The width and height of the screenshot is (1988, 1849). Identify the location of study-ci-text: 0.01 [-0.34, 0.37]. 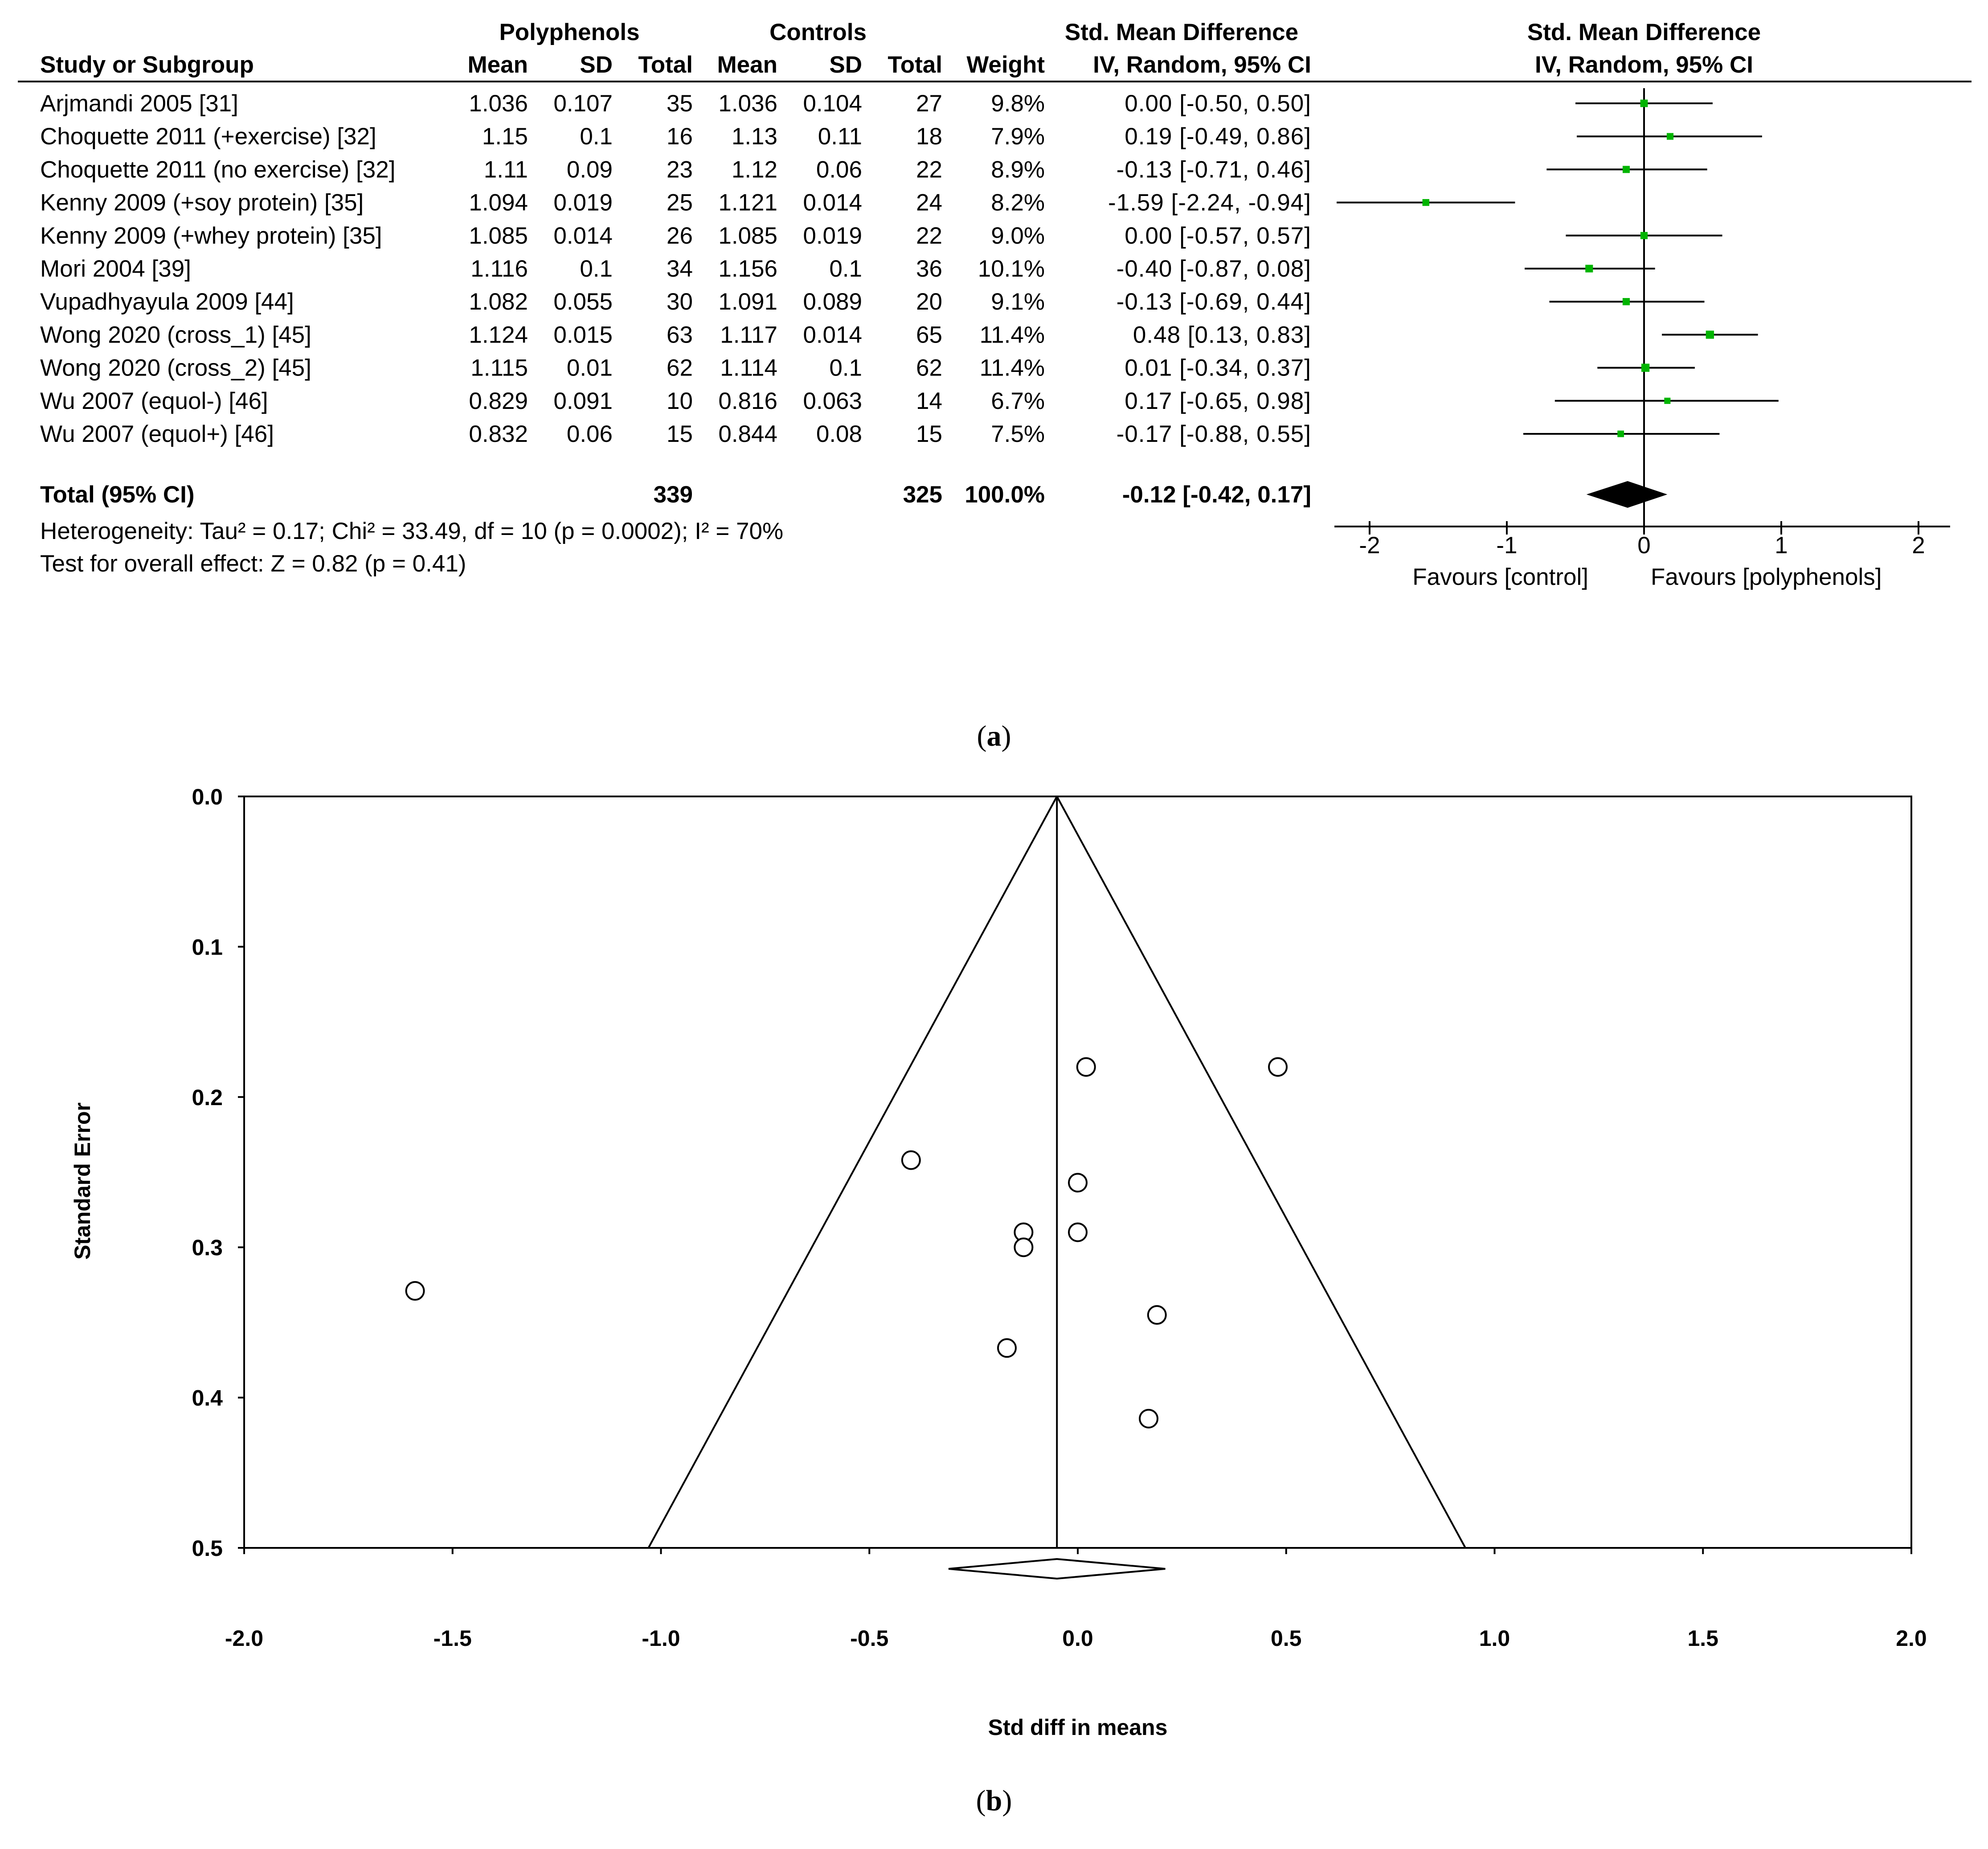
(1218, 368).